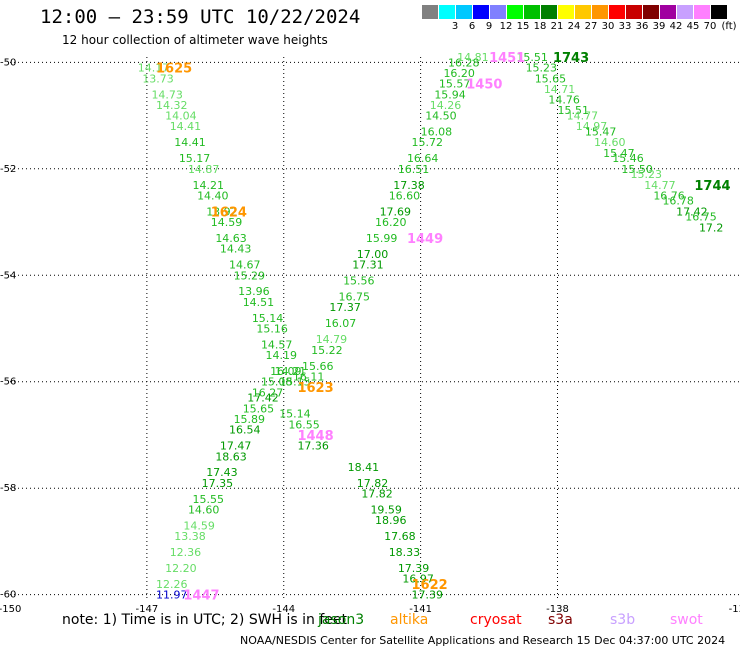  What do you see at coordinates (222, 472) in the screenshot?
I see `wave-height-label: 17.43` at bounding box center [222, 472].